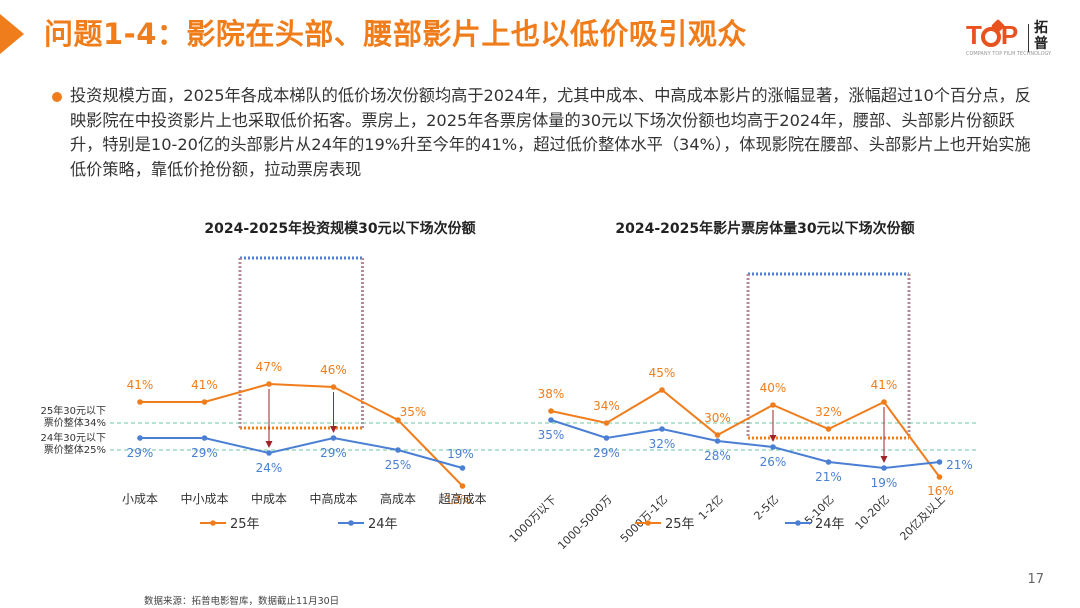  I want to click on x-tick-label: 超高成本, so click(462, 498).